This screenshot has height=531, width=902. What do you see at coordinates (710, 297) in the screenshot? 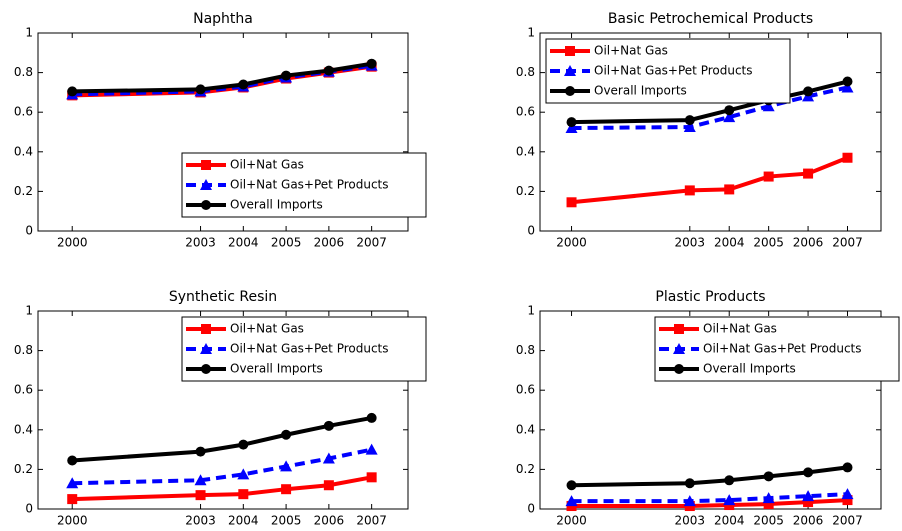
I see `chart-title: Plastic Products` at bounding box center [710, 297].